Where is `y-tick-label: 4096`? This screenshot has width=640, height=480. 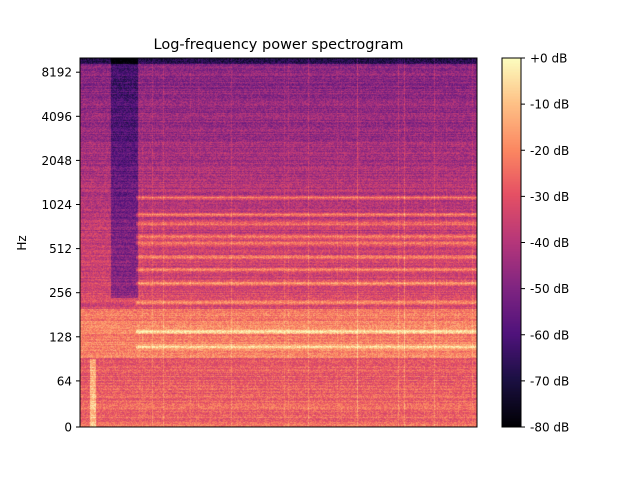 y-tick-label: 4096 is located at coordinates (56, 117).